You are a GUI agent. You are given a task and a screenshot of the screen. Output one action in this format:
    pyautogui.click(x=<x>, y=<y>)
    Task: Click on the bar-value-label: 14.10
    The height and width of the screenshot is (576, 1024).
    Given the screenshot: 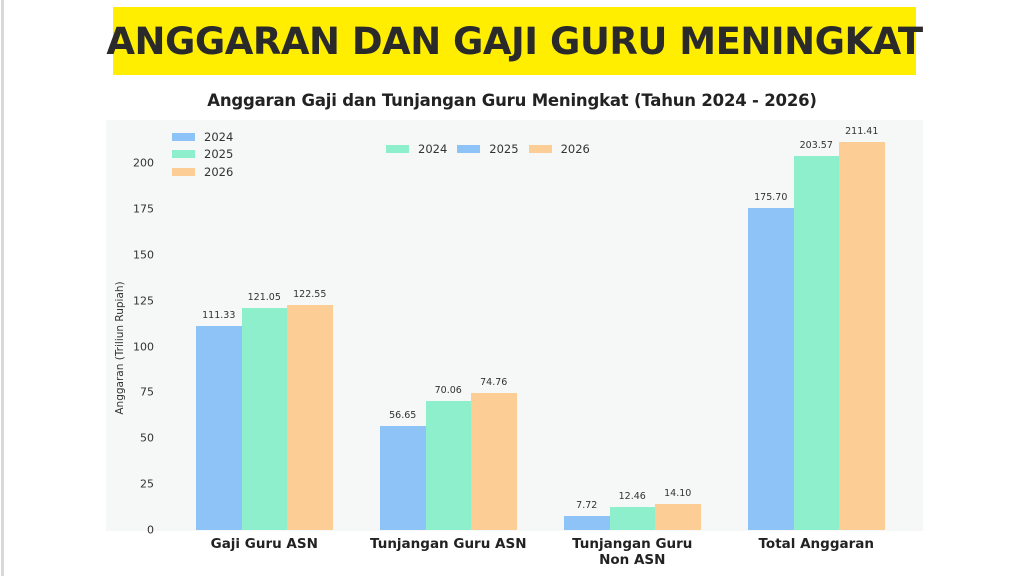 What is the action you would take?
    pyautogui.click(x=678, y=494)
    